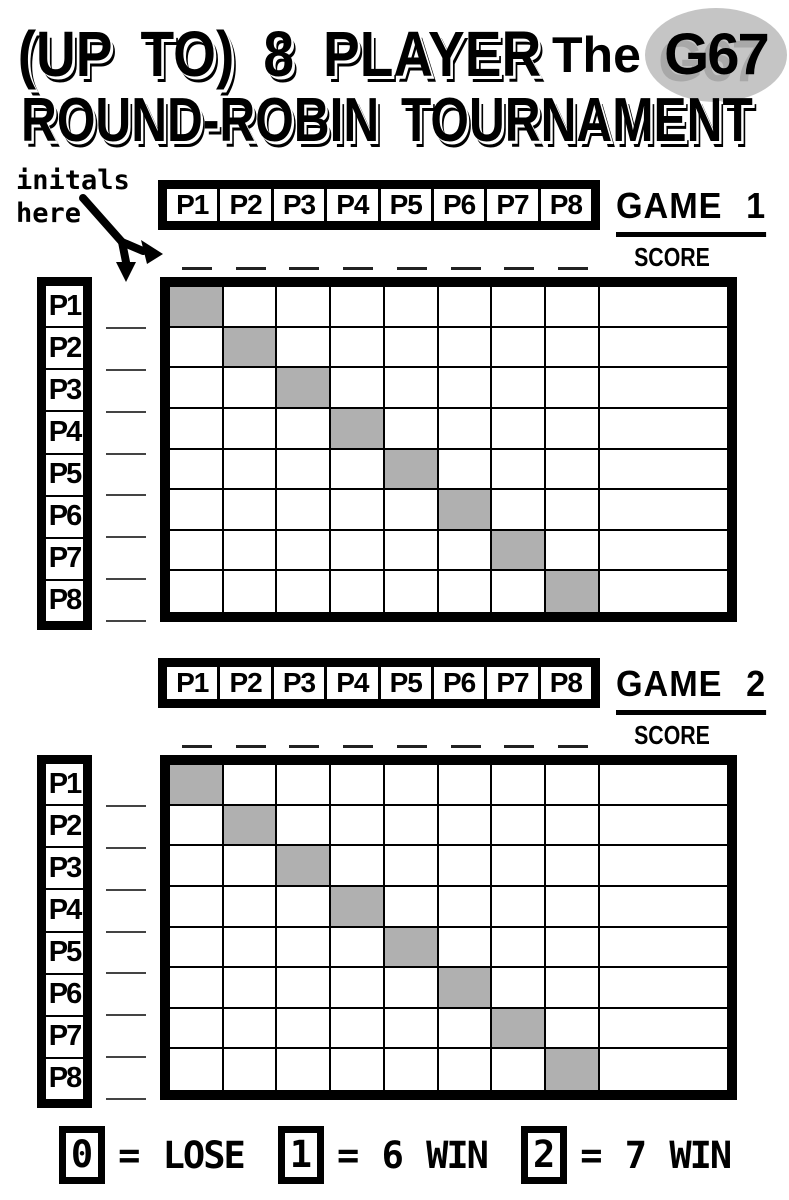 The image size is (789, 1200). Describe the element at coordinates (126, 434) in the screenshot. I see `initials-blank-p4` at that location.